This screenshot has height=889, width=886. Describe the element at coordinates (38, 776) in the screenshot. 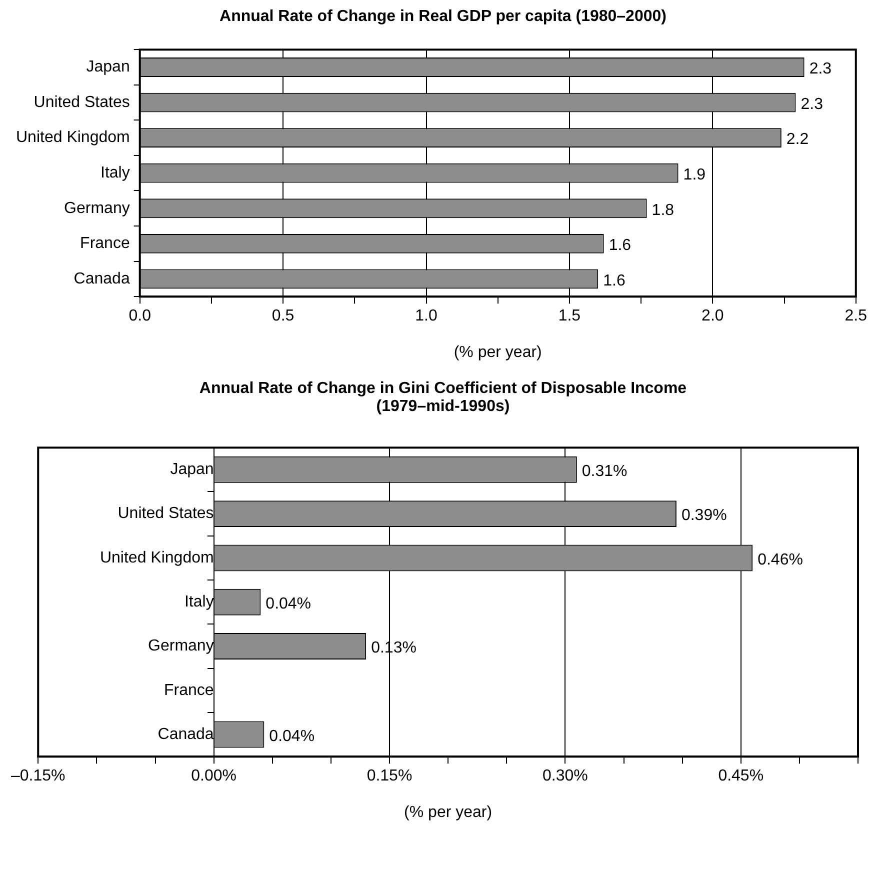

I see `x-tick-label: –0.15%` at that location.